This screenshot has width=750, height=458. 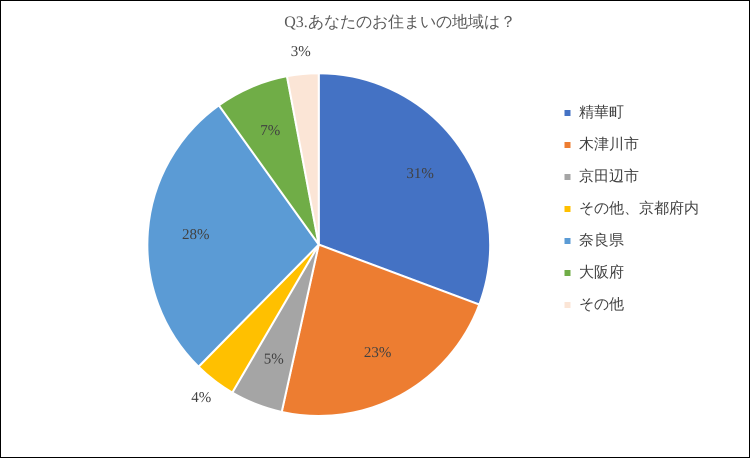 What do you see at coordinates (601, 112) in the screenshot?
I see `legend-label: 精華町` at bounding box center [601, 112].